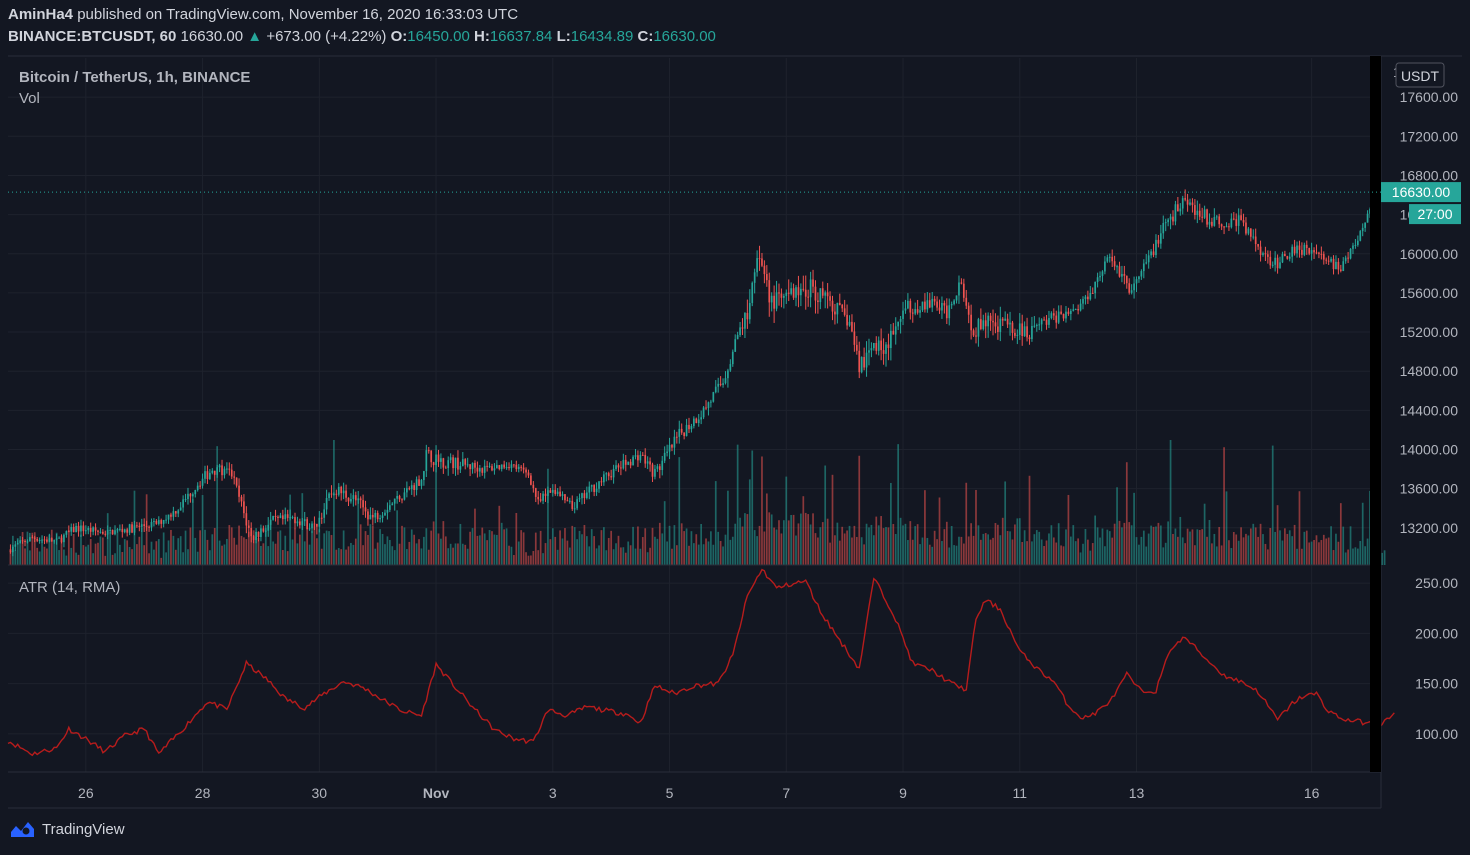 The width and height of the screenshot is (1470, 855). What do you see at coordinates (1375, 414) in the screenshot?
I see `right-scale-strip` at bounding box center [1375, 414].